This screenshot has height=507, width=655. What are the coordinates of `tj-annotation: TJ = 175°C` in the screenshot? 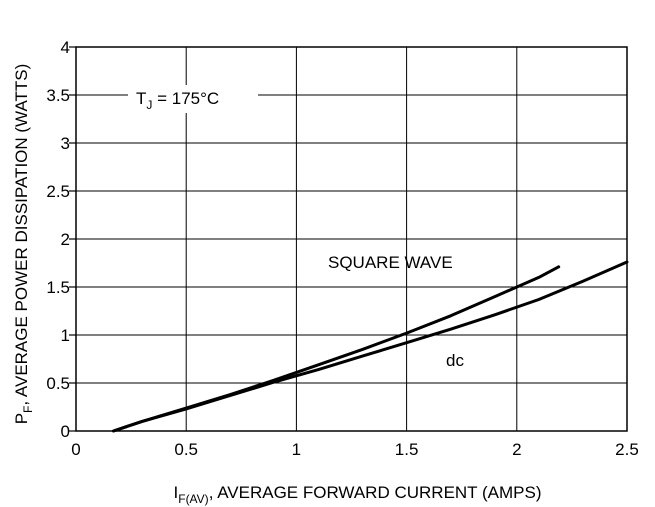 It's located at (177, 100).